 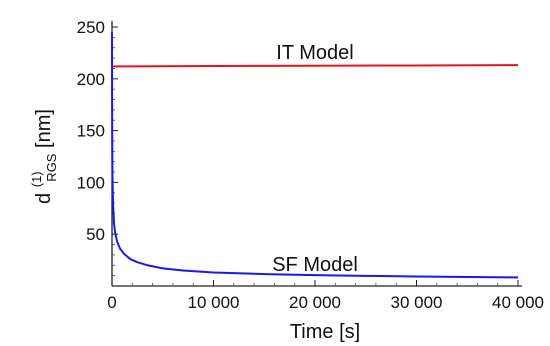 I want to click on y-axis-title-unit: [nm], so click(x=44, y=128).